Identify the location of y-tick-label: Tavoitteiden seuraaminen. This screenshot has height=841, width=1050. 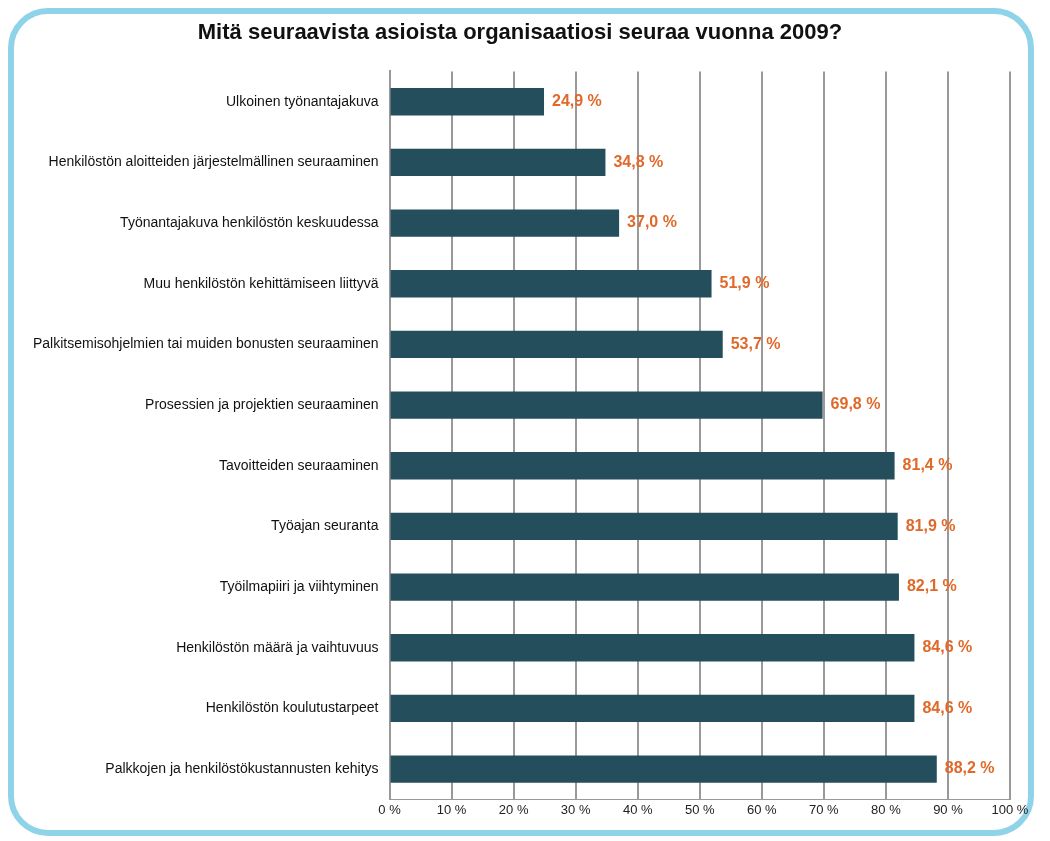
(298, 464).